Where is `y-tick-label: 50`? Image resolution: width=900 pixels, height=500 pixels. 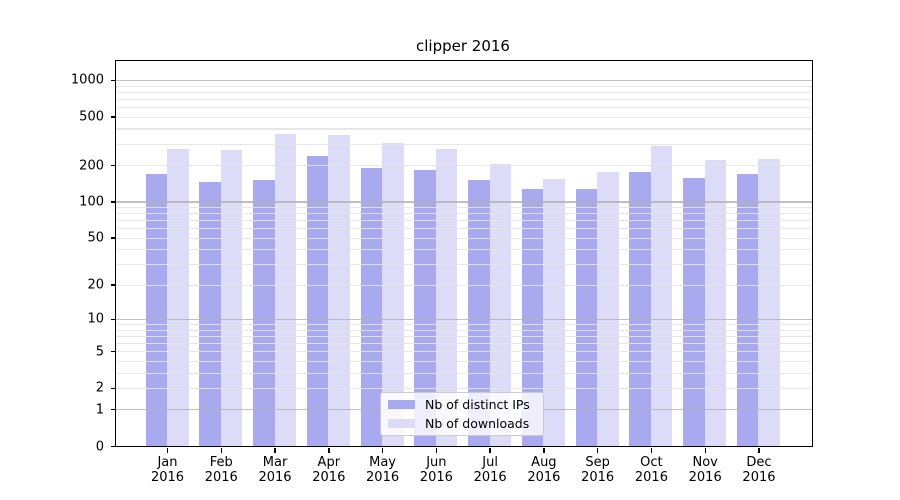
y-tick-label: 50 is located at coordinates (95, 238).